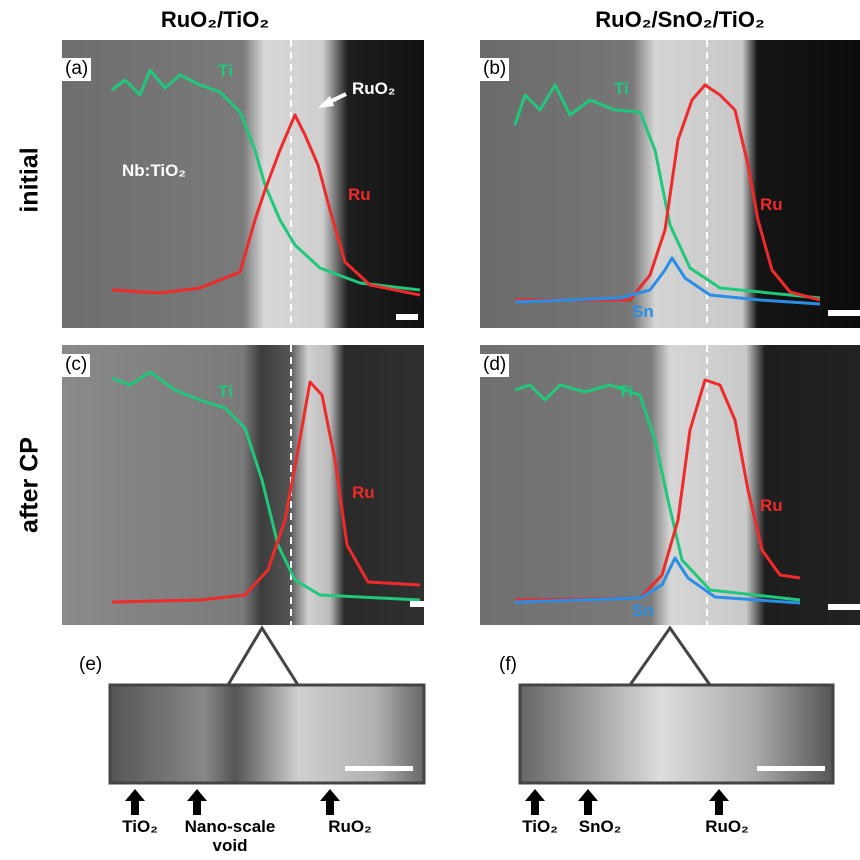 The height and width of the screenshot is (860, 860). I want to click on panel-label: (e), so click(91, 664).